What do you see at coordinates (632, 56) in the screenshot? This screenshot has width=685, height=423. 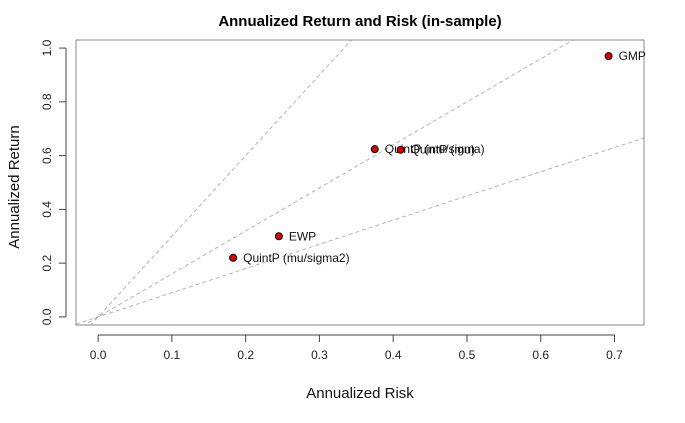 I see `data-point-label: GMP` at bounding box center [632, 56].